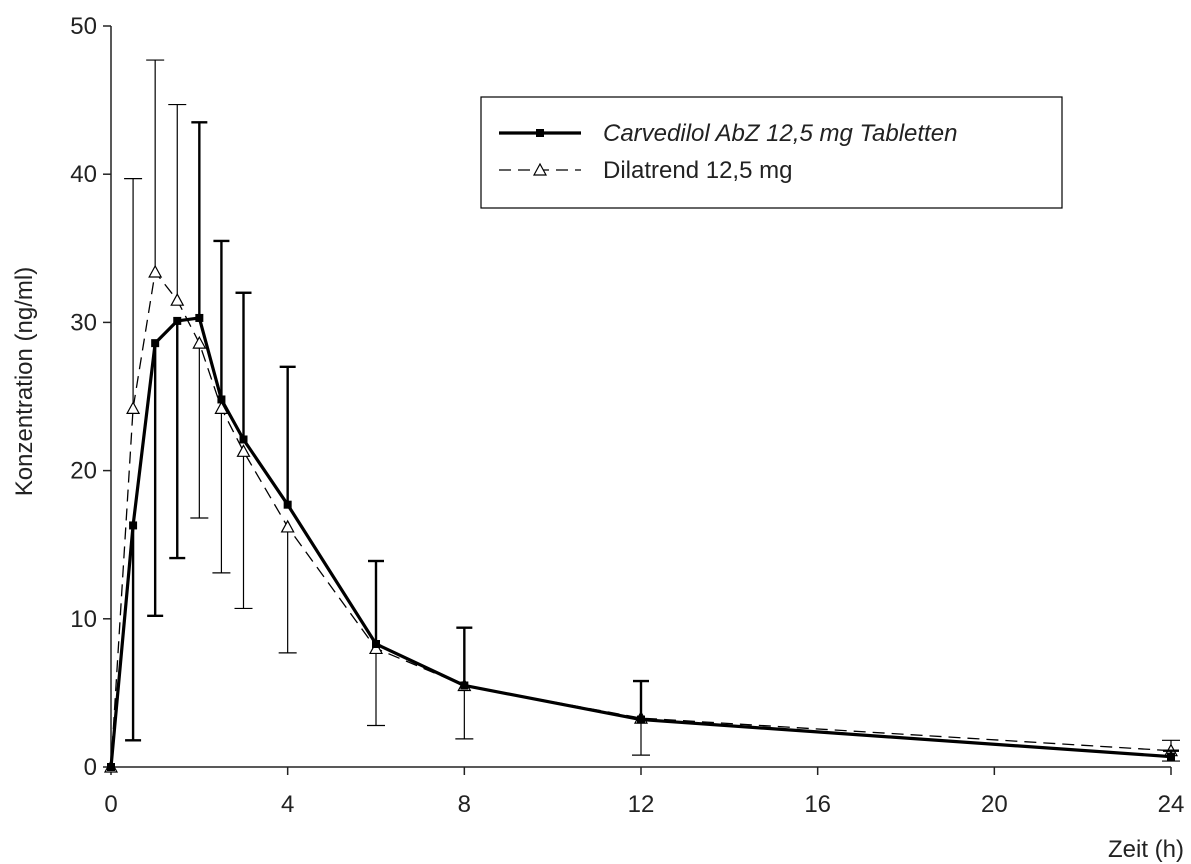  Describe the element at coordinates (83, 619) in the screenshot. I see `y-tick-label: 10` at that location.